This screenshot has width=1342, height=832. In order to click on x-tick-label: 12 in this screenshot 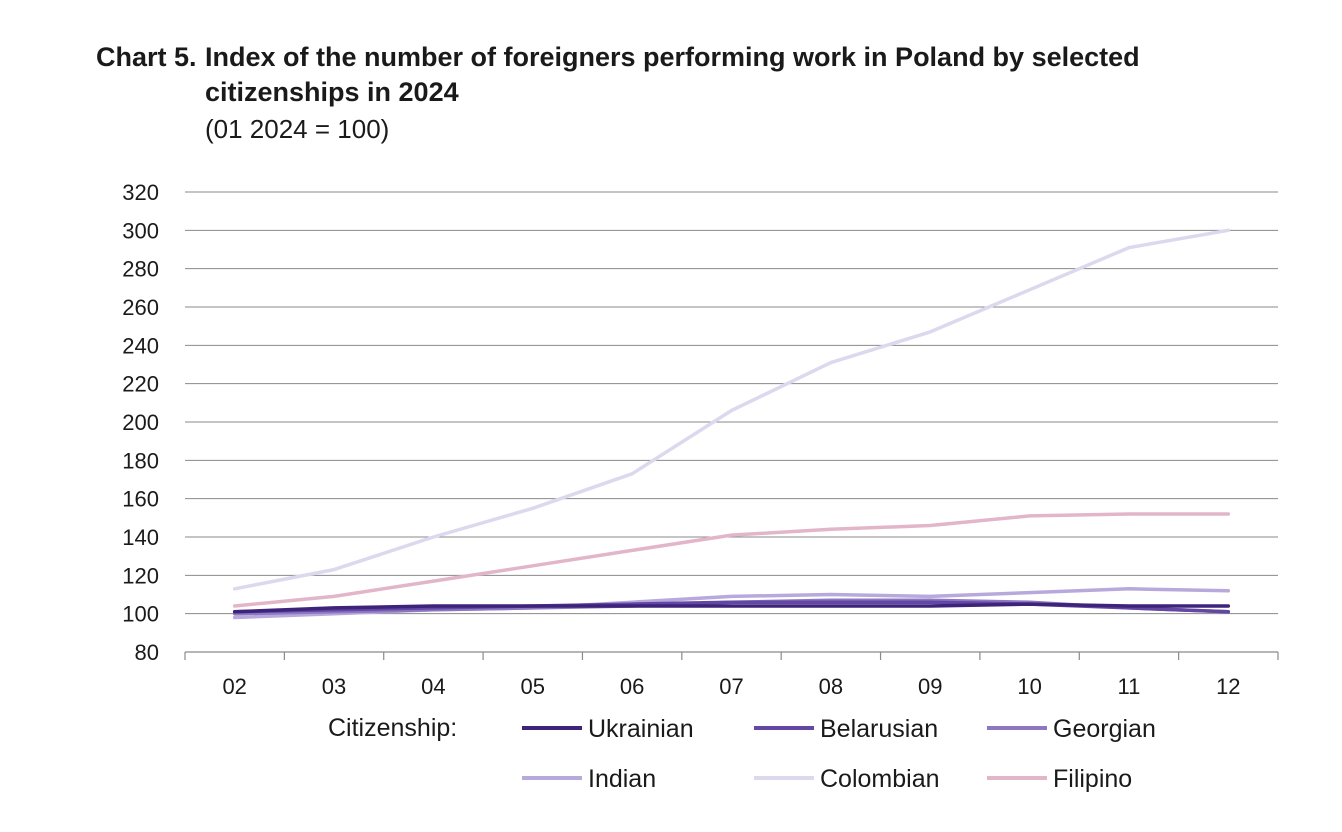, I will do `click(1228, 686)`.